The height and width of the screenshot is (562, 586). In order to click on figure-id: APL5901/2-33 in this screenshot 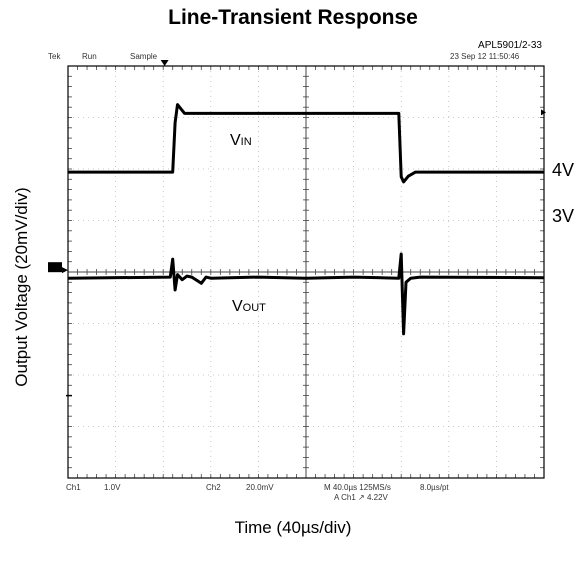, I will do `click(510, 45)`.